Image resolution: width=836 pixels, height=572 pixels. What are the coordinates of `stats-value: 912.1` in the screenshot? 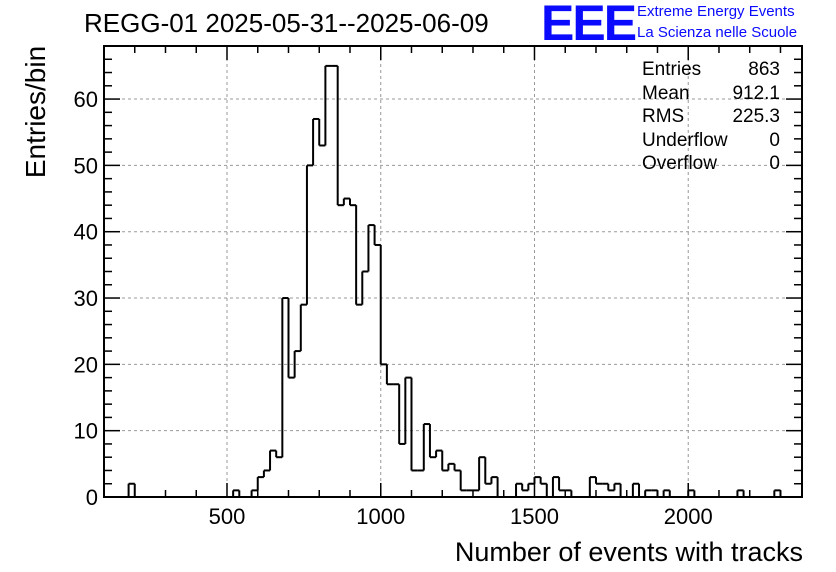 It's located at (756, 93).